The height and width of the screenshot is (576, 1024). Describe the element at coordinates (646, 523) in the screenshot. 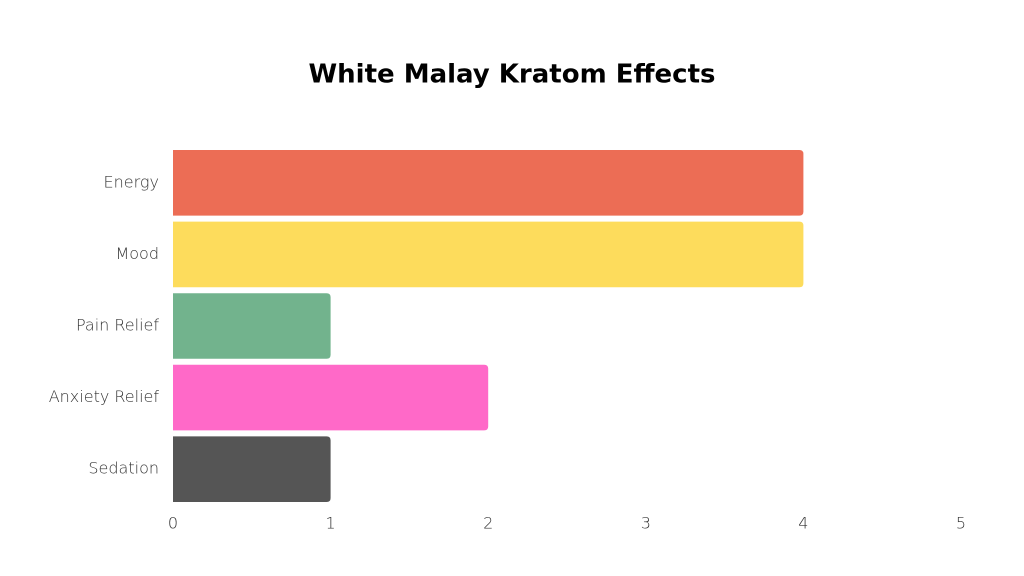

I see `x-tick-label: 3` at that location.